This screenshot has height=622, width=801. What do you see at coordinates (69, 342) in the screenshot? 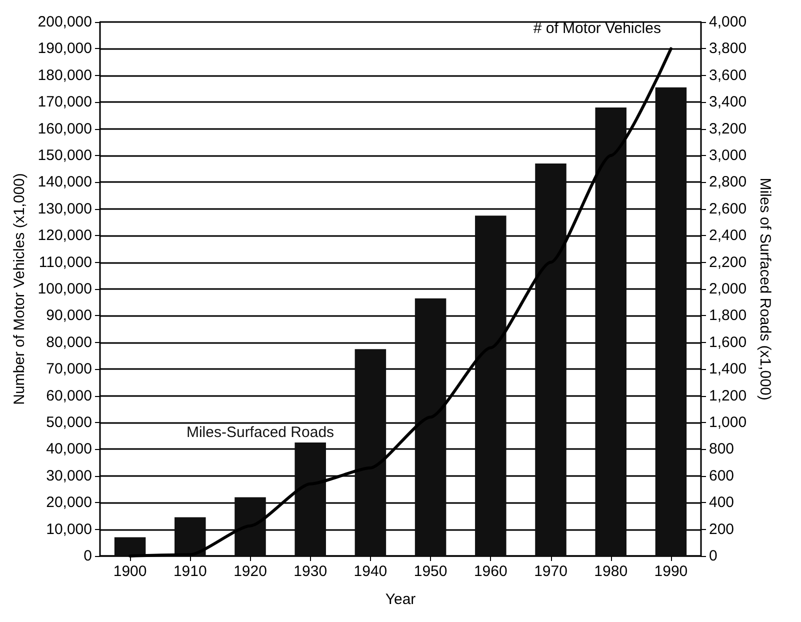
I see `y-tick-label: 80,000` at bounding box center [69, 342].